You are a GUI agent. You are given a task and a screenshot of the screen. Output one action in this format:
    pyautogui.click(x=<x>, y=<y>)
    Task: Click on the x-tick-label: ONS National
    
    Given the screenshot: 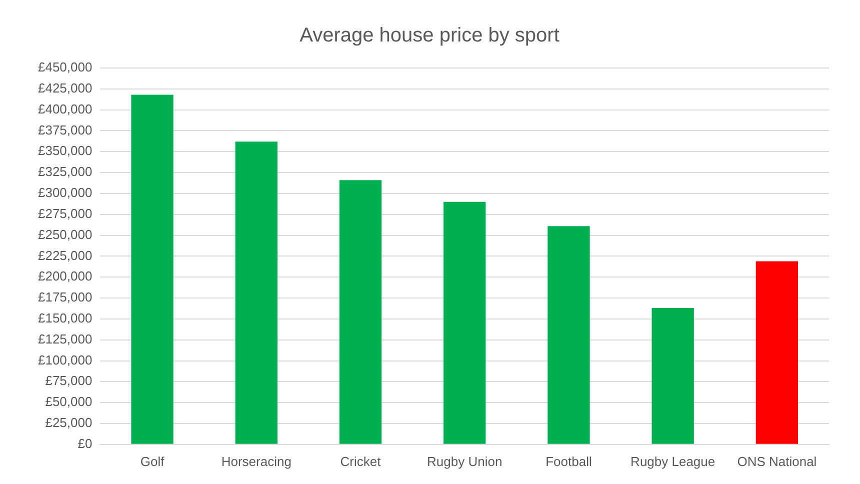 What is the action you would take?
    pyautogui.click(x=777, y=461)
    